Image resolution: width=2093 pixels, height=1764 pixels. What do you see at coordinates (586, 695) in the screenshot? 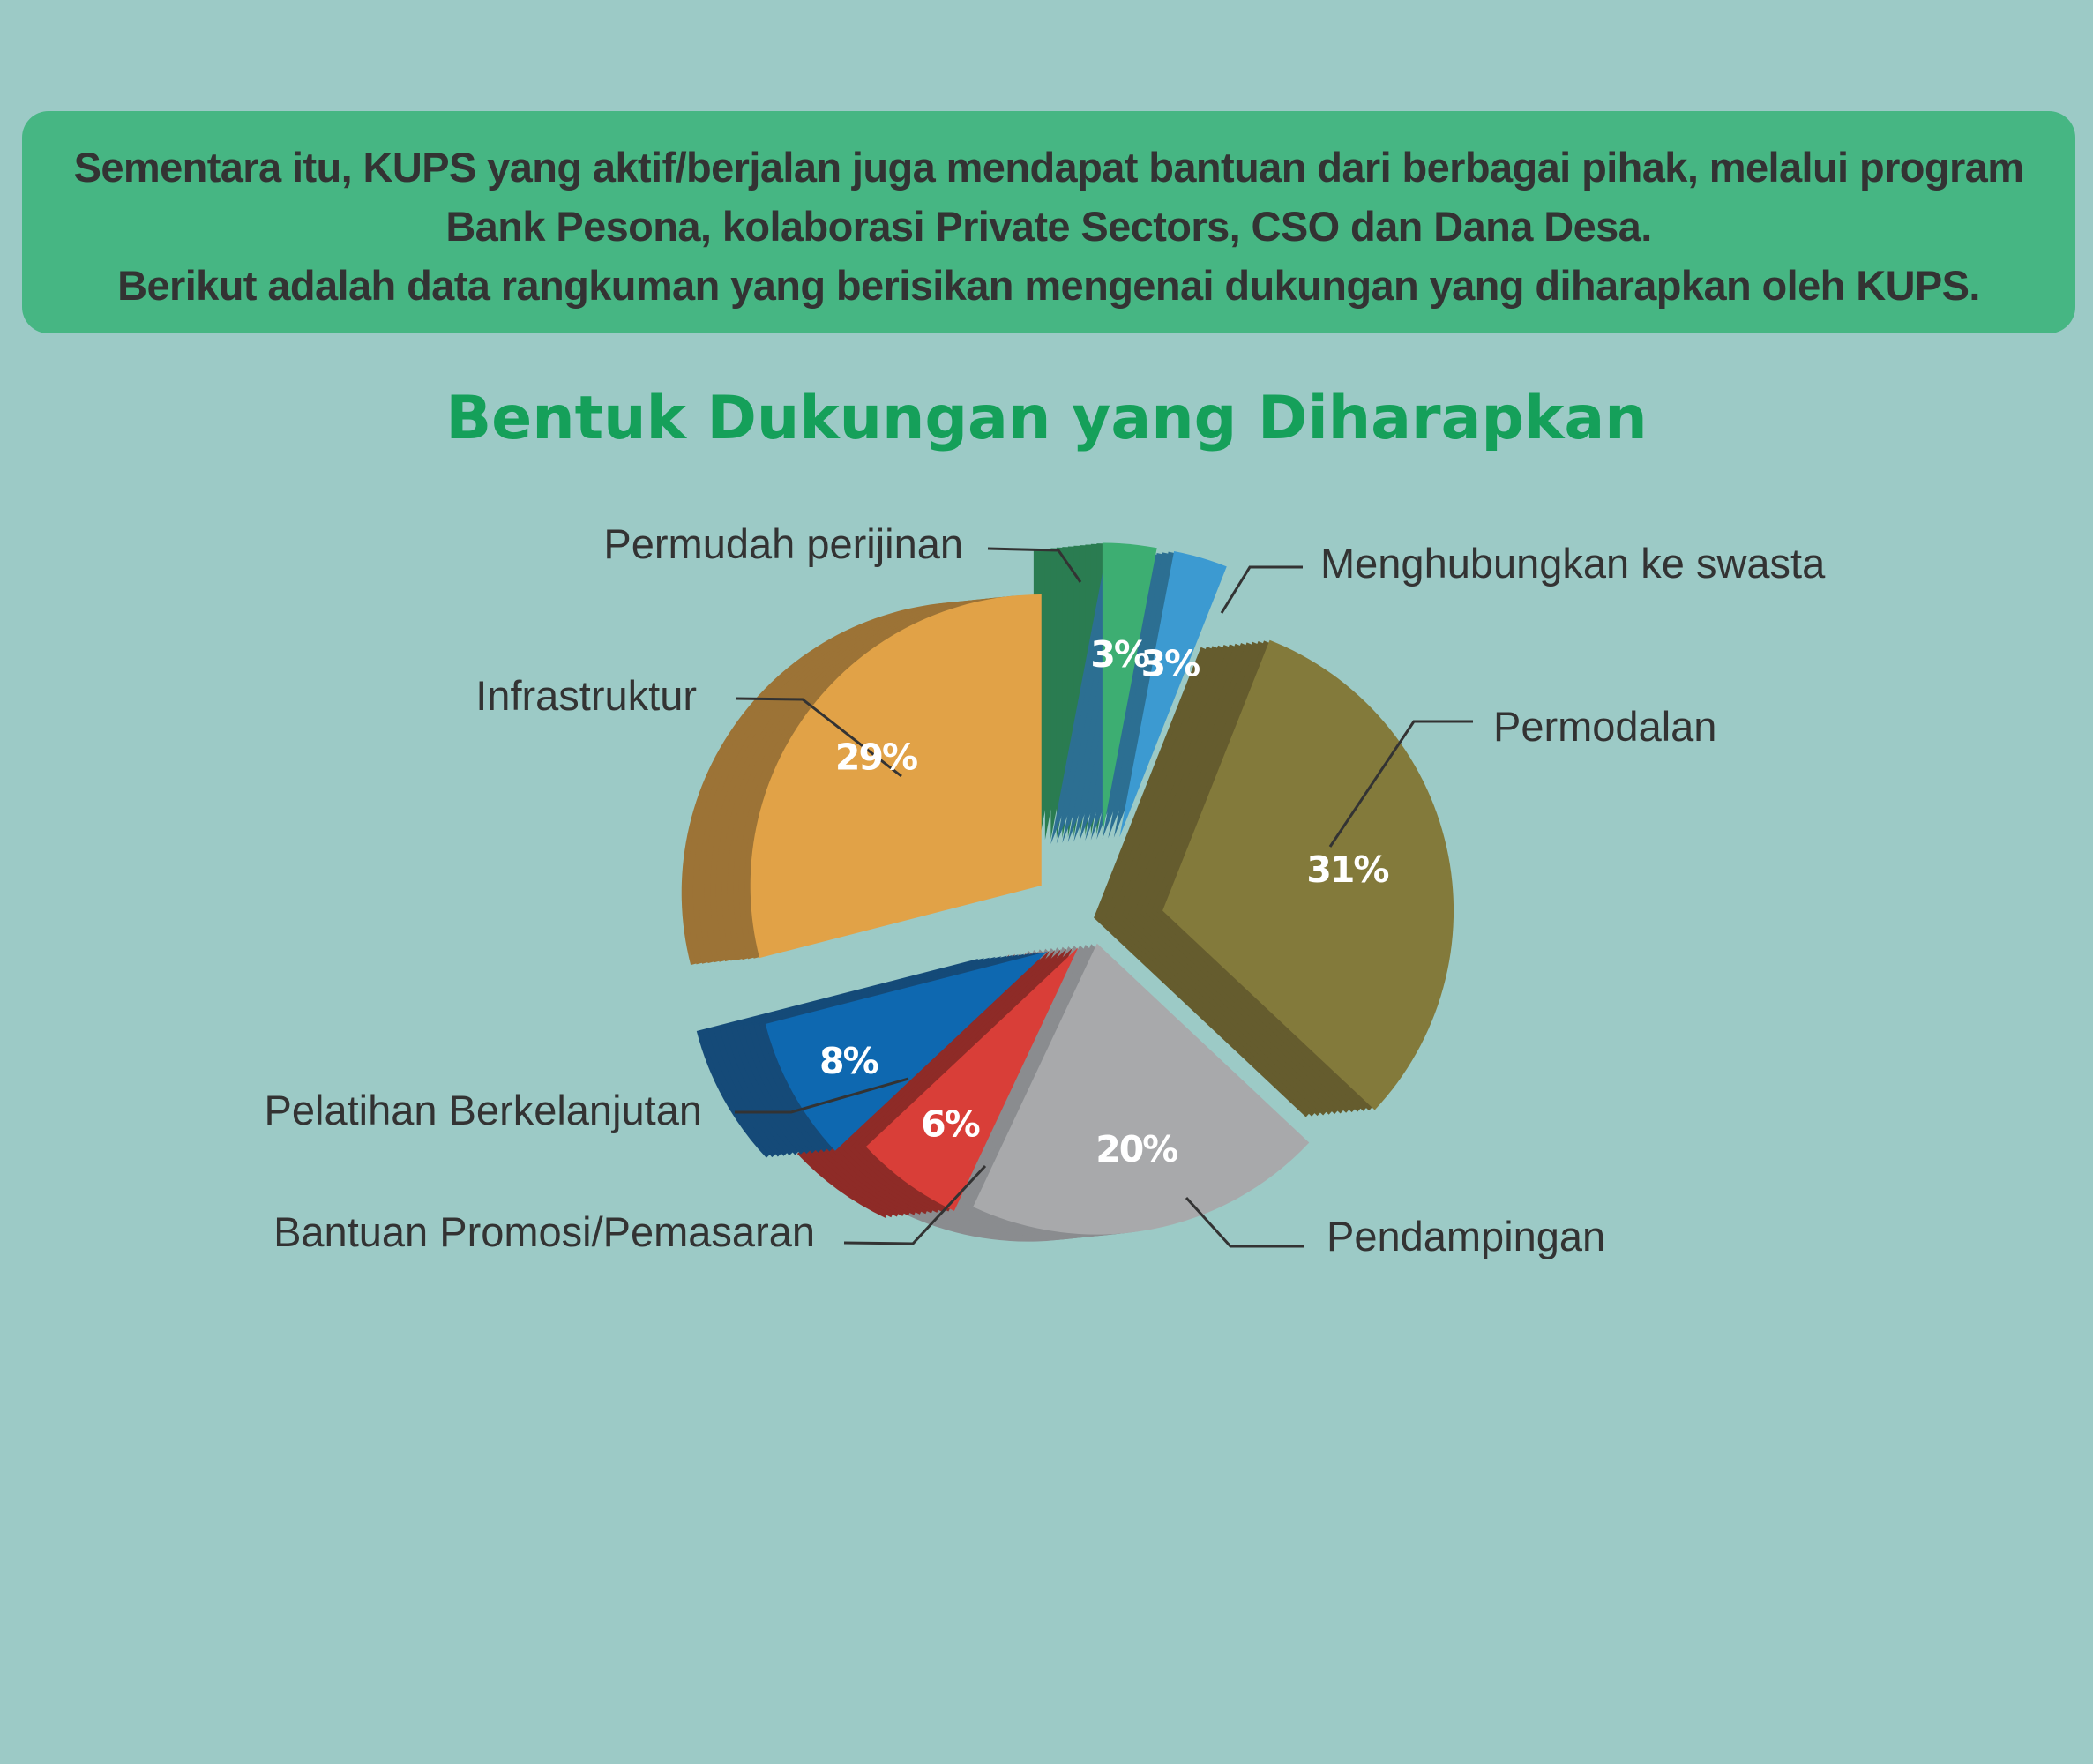
I see `slice-category-label: Infrastruktur` at bounding box center [586, 695].